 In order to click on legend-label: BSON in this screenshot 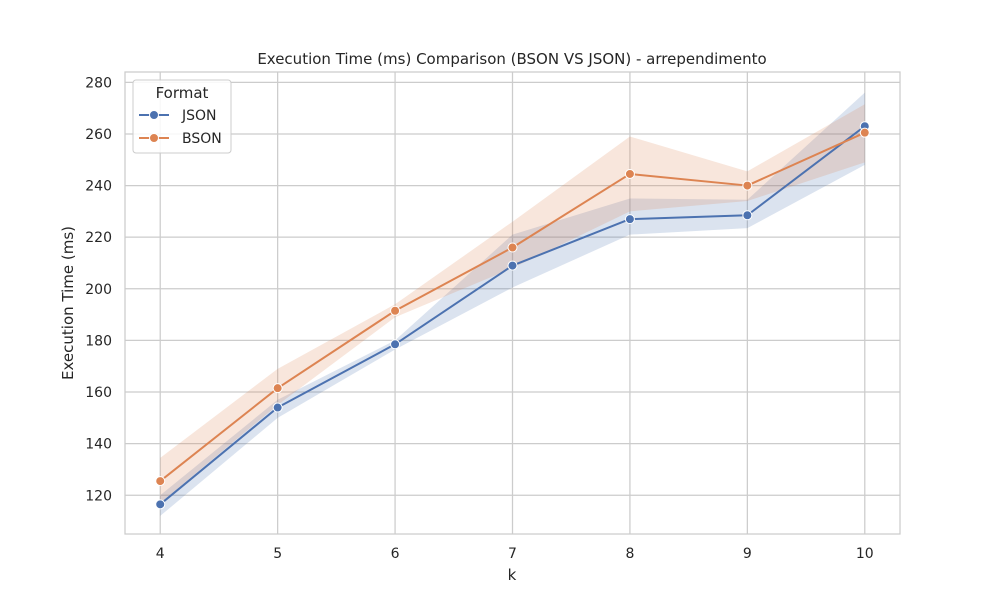, I will do `click(202, 139)`.